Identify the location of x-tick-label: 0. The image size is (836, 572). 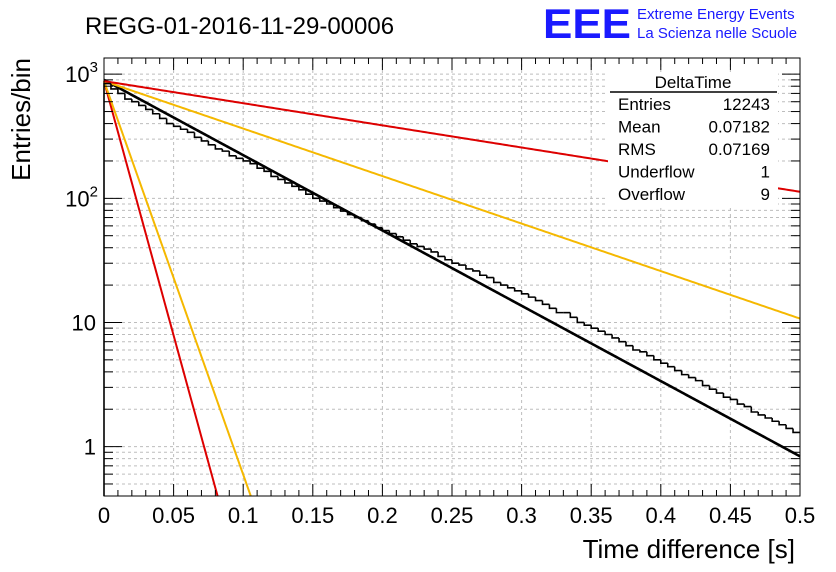
(104, 515).